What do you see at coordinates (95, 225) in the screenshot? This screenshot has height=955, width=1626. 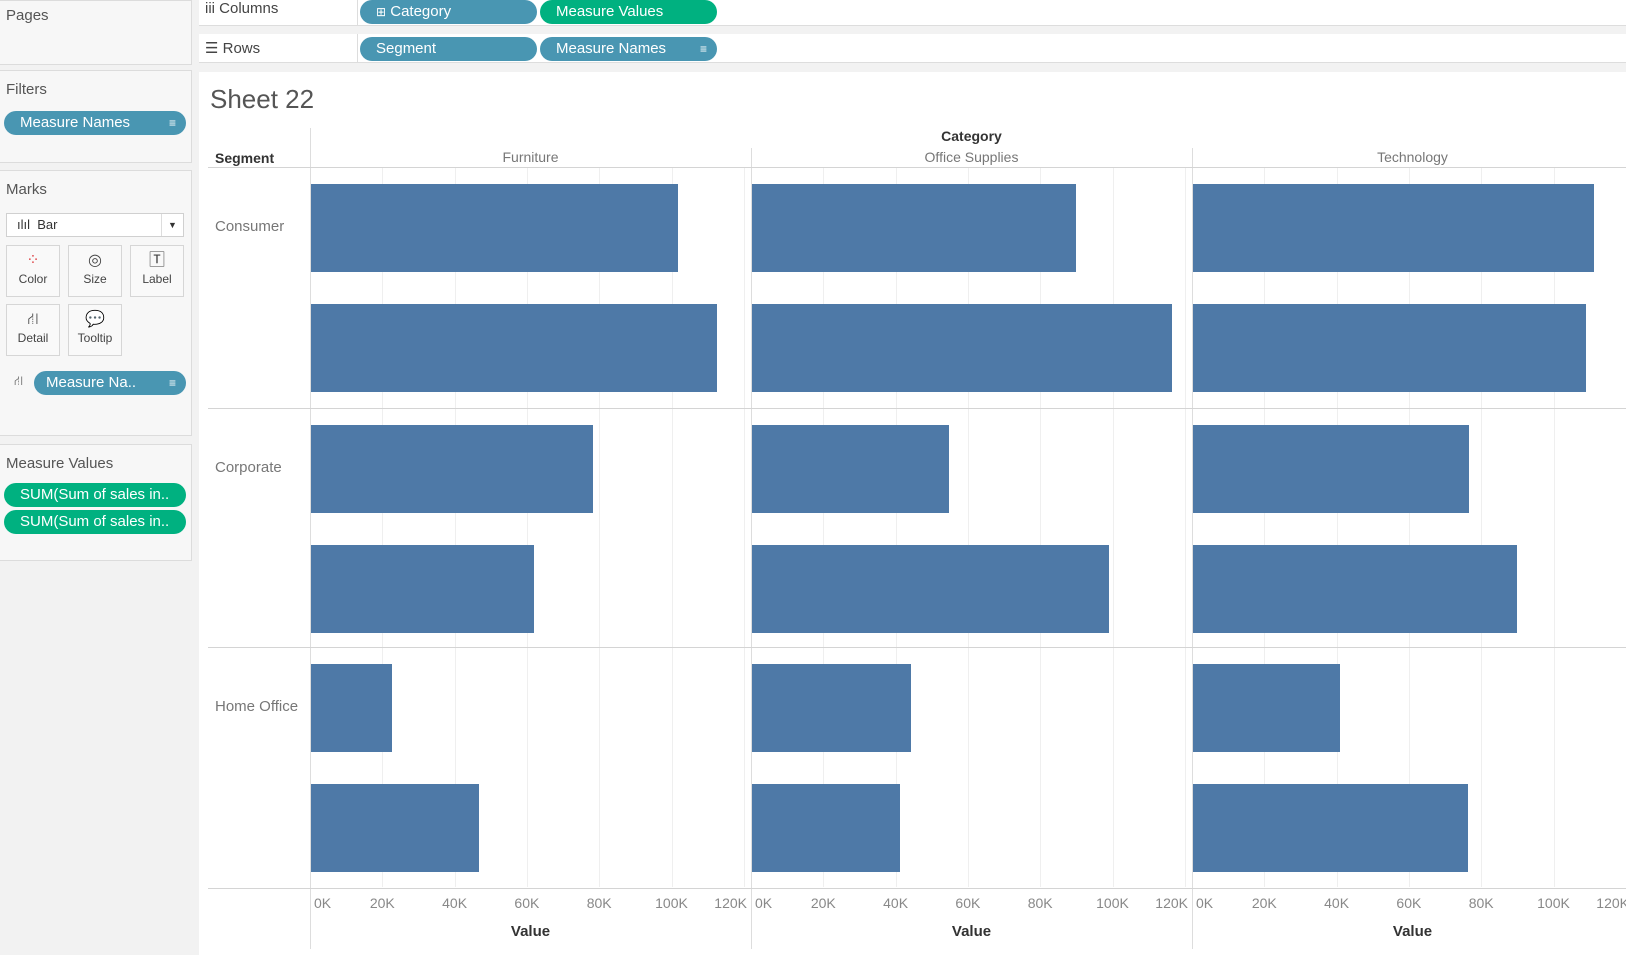 I see `mark-type-dropdown: ılıl Bar ▼` at bounding box center [95, 225].